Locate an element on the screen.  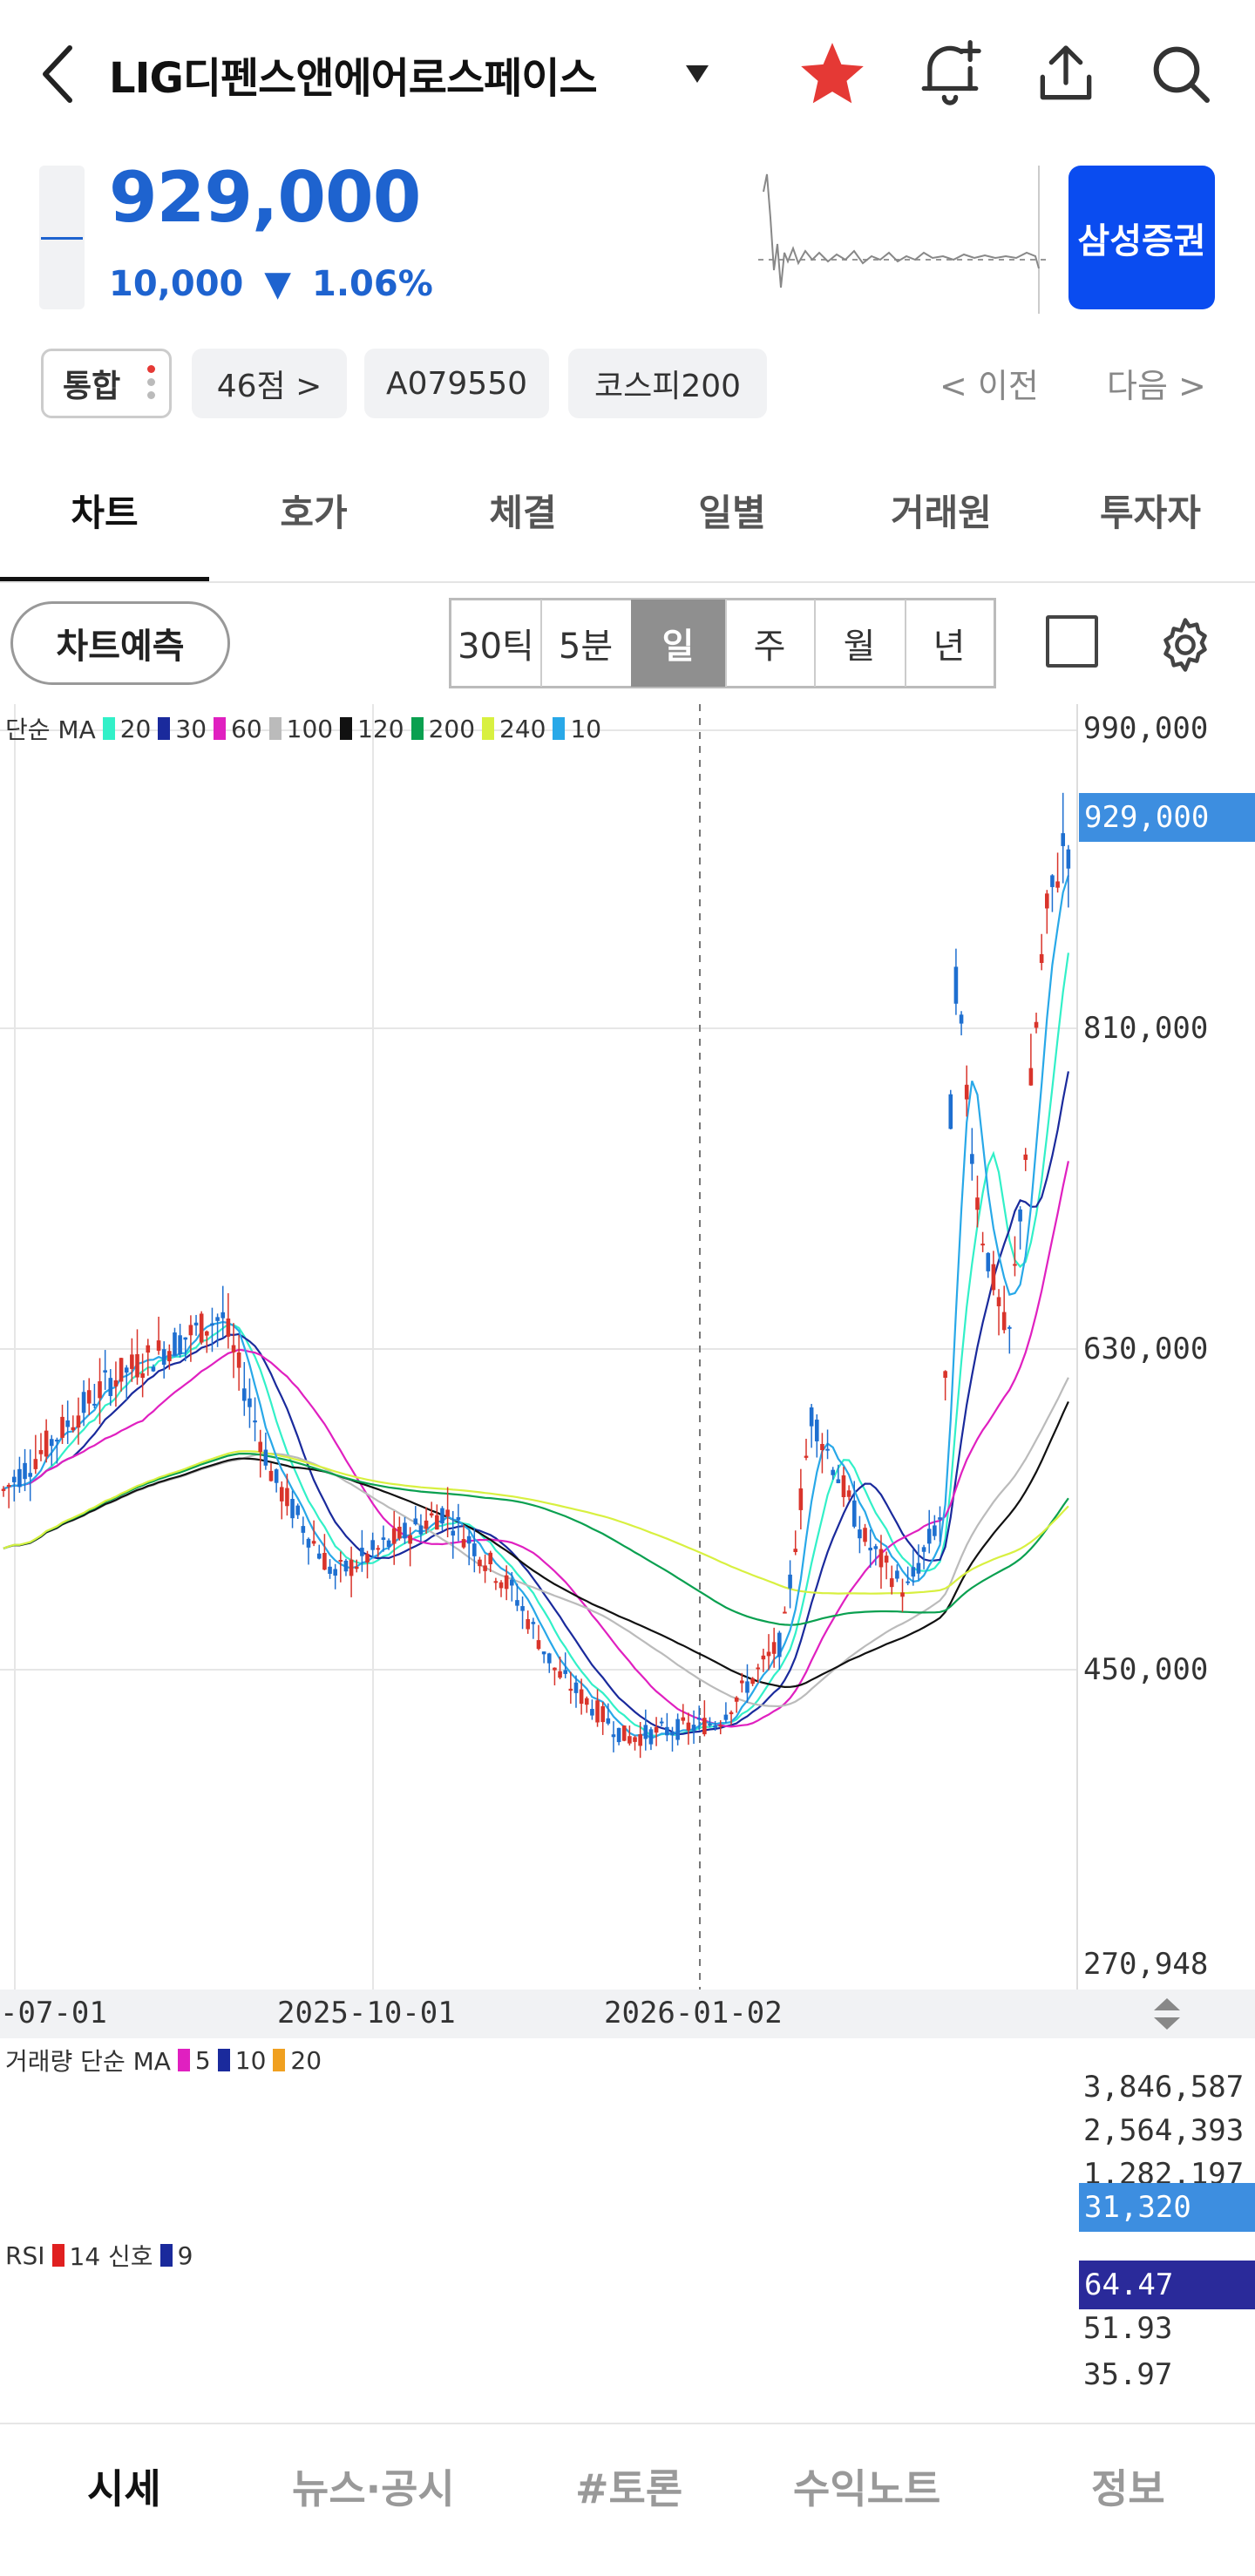
tab-divider is located at coordinates (628, 582).